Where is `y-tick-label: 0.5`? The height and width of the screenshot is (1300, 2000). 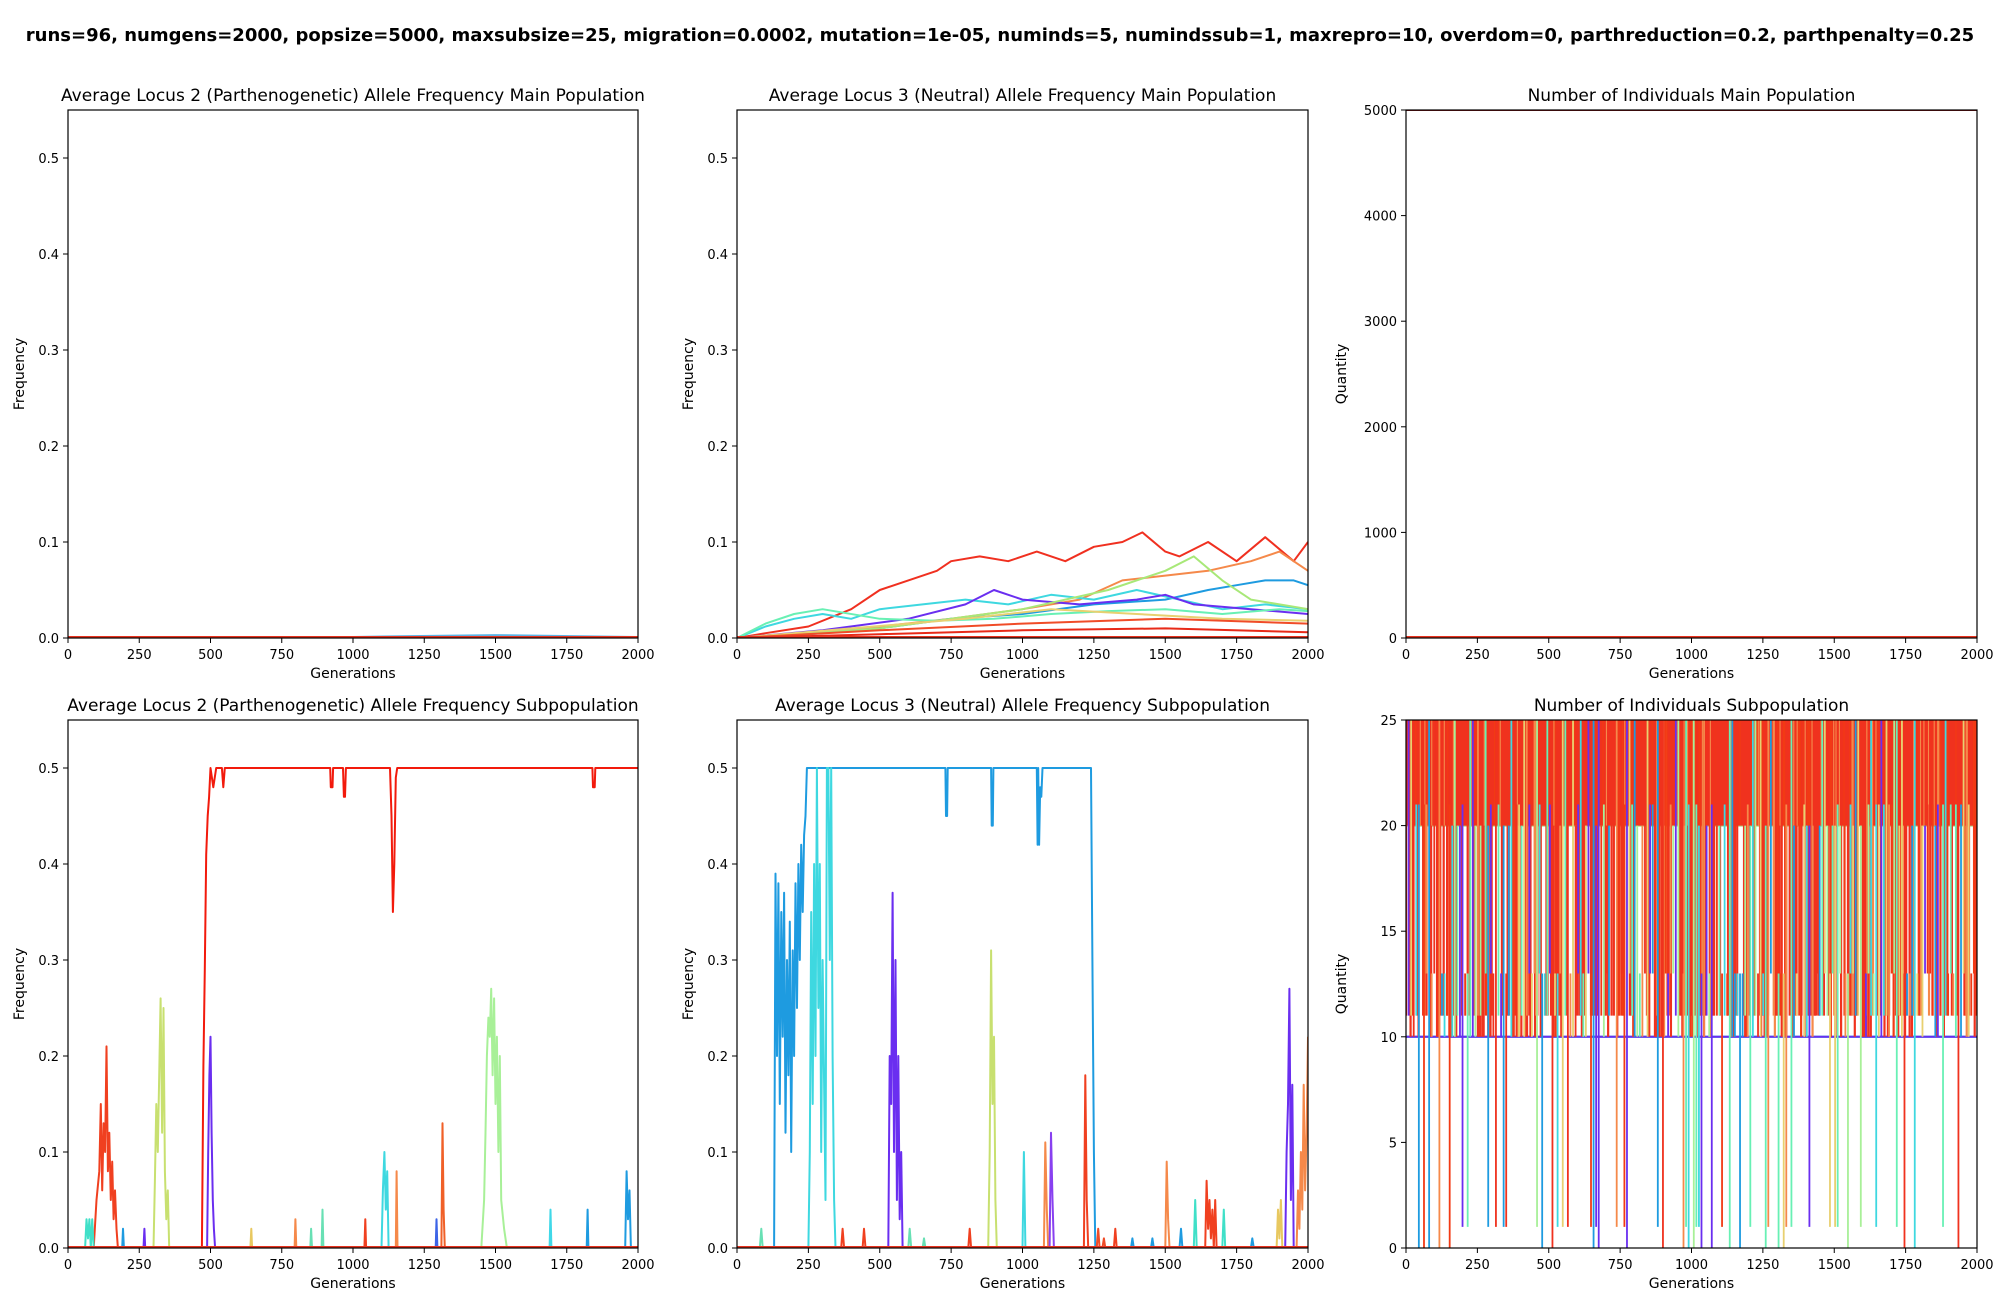
y-tick-label: 0.5 is located at coordinates (717, 769).